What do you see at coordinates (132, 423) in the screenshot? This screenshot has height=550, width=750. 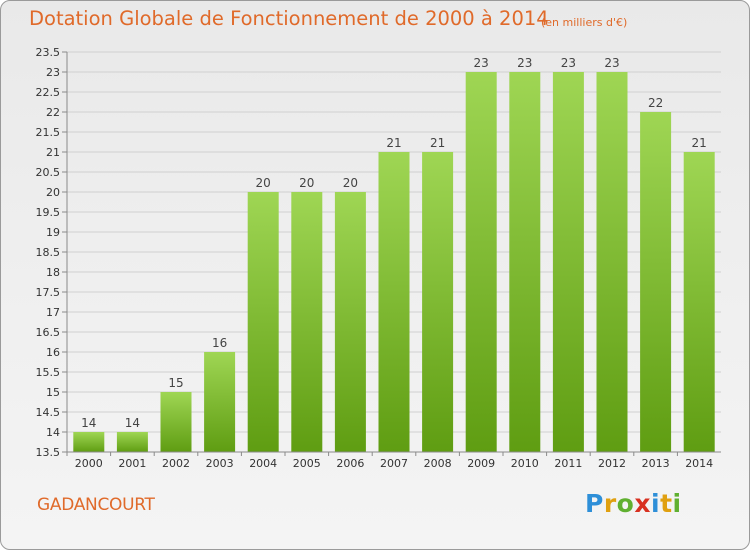 I see `value-label-2001: 14` at bounding box center [132, 423].